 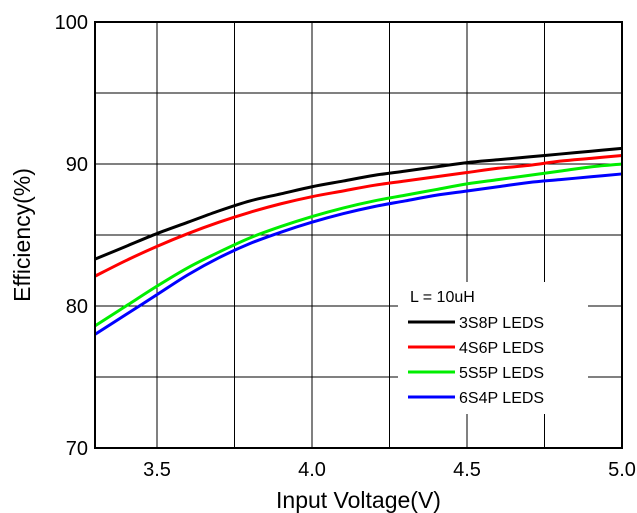 I want to click on x-tick-label: 4.5, so click(x=467, y=470).